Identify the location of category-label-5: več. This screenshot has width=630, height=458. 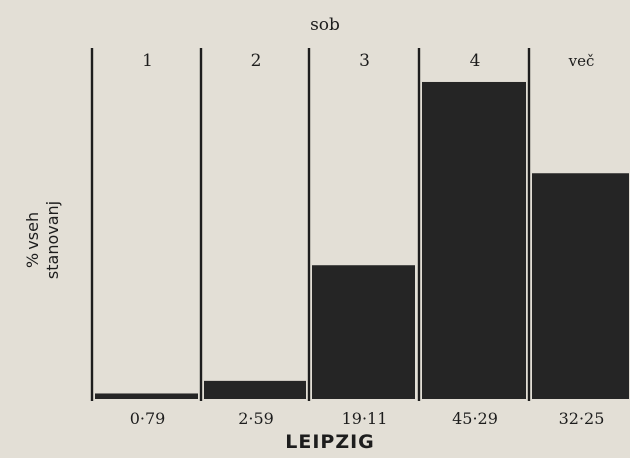
(581, 61).